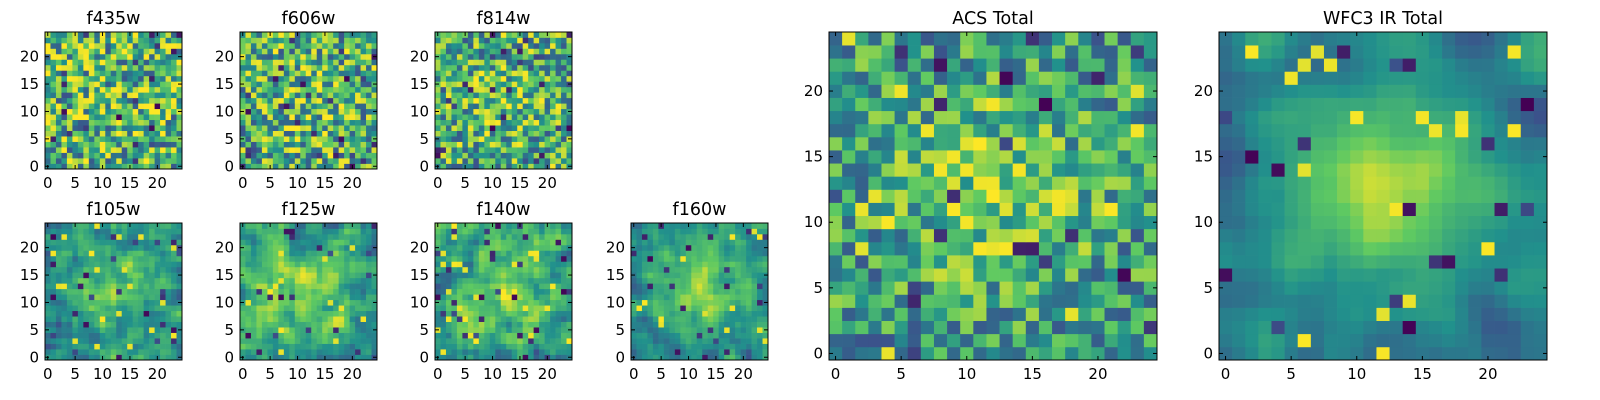 This screenshot has height=400, width=1600. Describe the element at coordinates (419, 275) in the screenshot. I see `y-tick-label: 15` at that location.